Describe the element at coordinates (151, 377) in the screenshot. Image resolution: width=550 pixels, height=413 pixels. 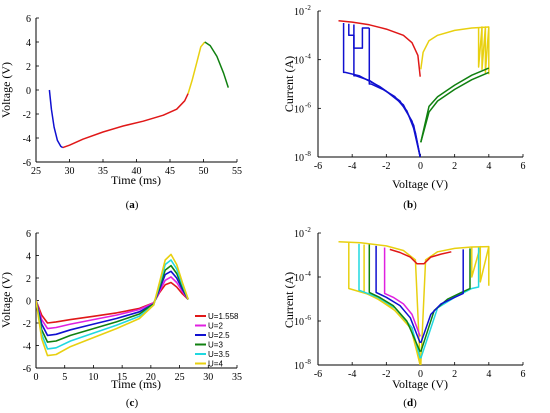
I see `x-tick-label: 20` at that location.